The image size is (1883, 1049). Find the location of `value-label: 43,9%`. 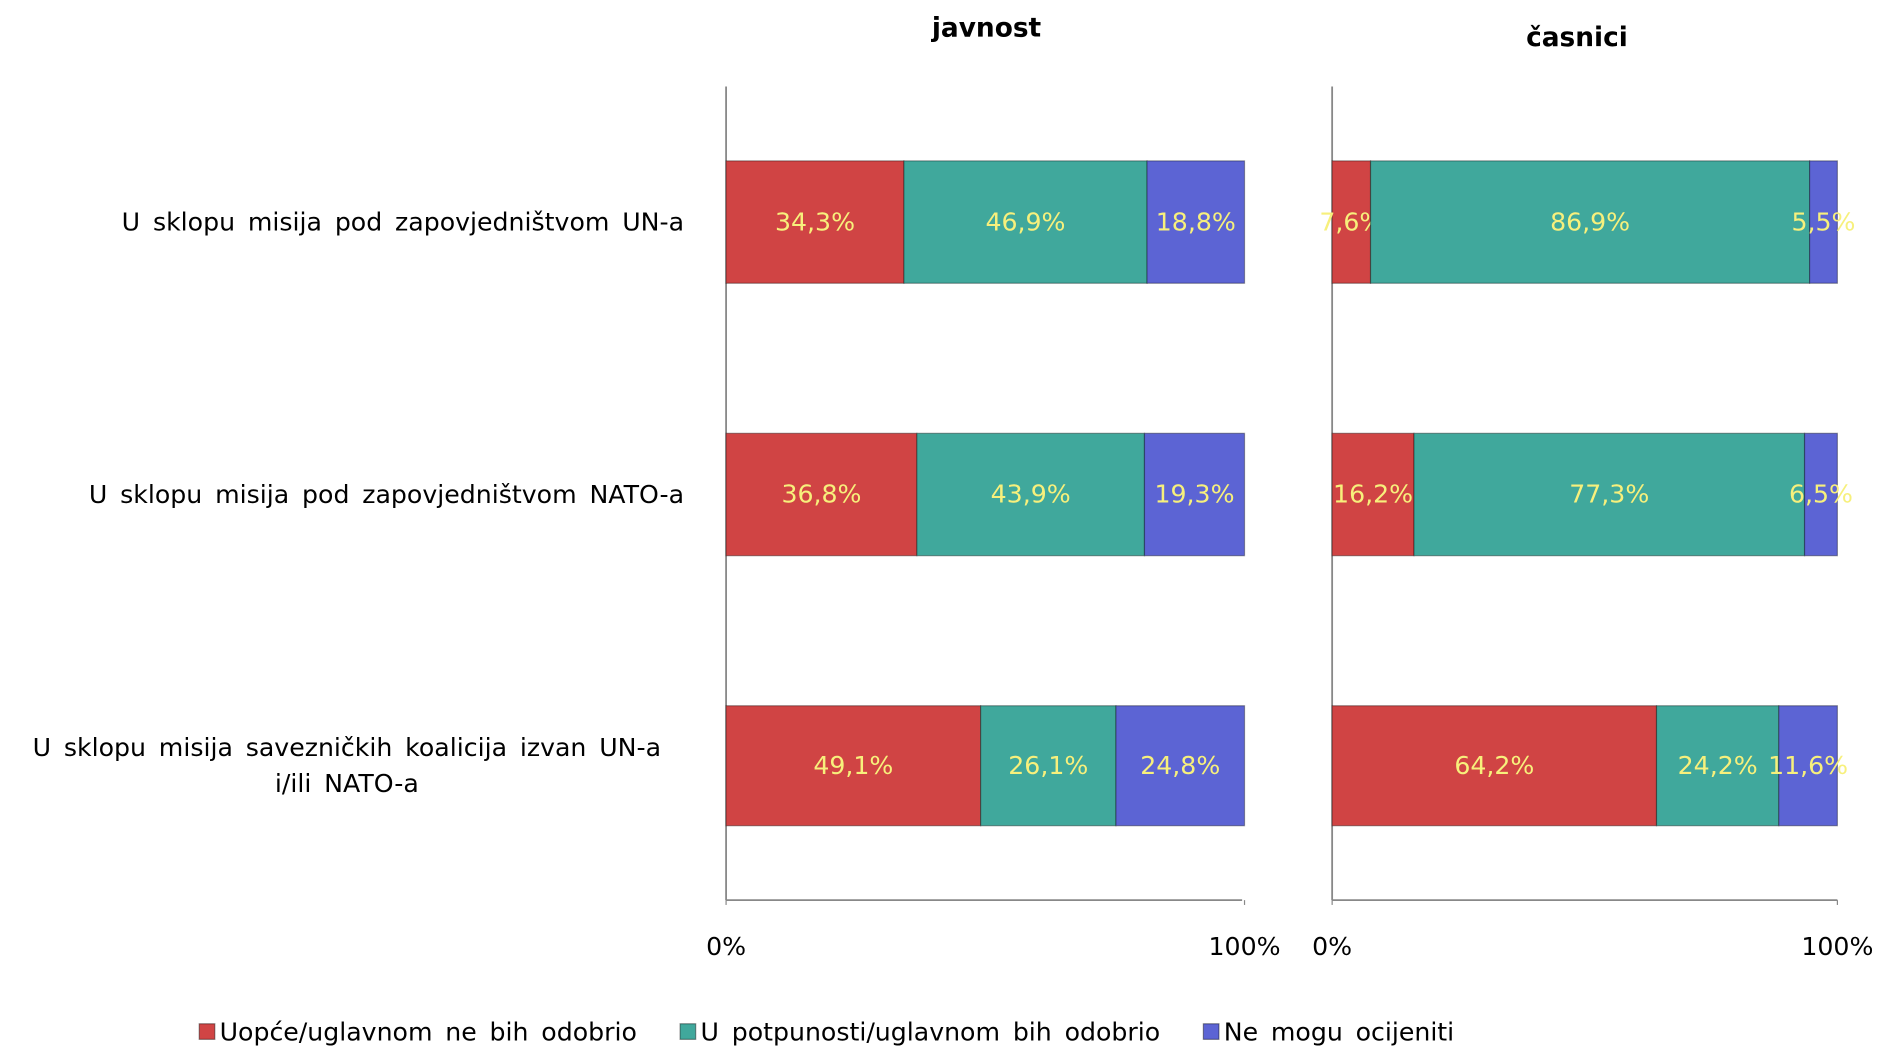

value-label: 43,9% is located at coordinates (1031, 494).